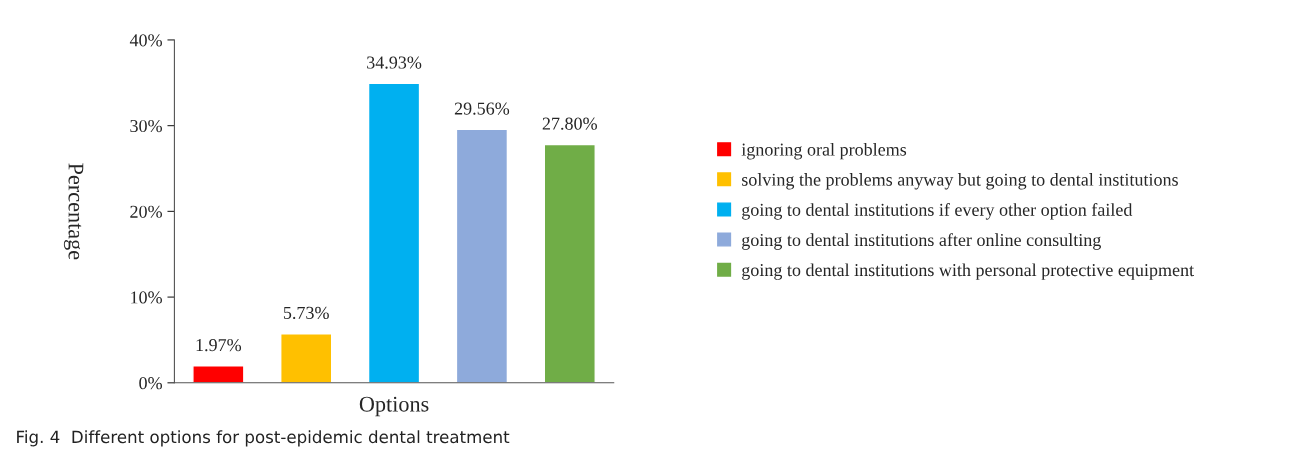 Image resolution: width=1292 pixels, height=459 pixels. What do you see at coordinates (937, 211) in the screenshot?
I see `legend-label: going to dental institutions if every other option failed` at bounding box center [937, 211].